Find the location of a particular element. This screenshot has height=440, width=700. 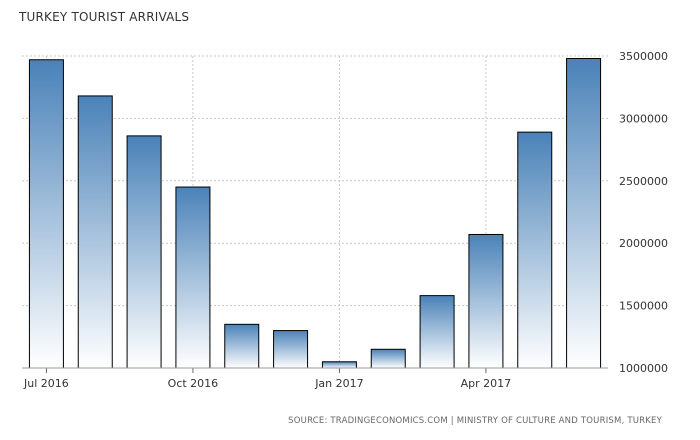

x-axis: Jul 2016 Oct 2016 Jan 2017 Apr 2017 is located at coordinates (315, 378).